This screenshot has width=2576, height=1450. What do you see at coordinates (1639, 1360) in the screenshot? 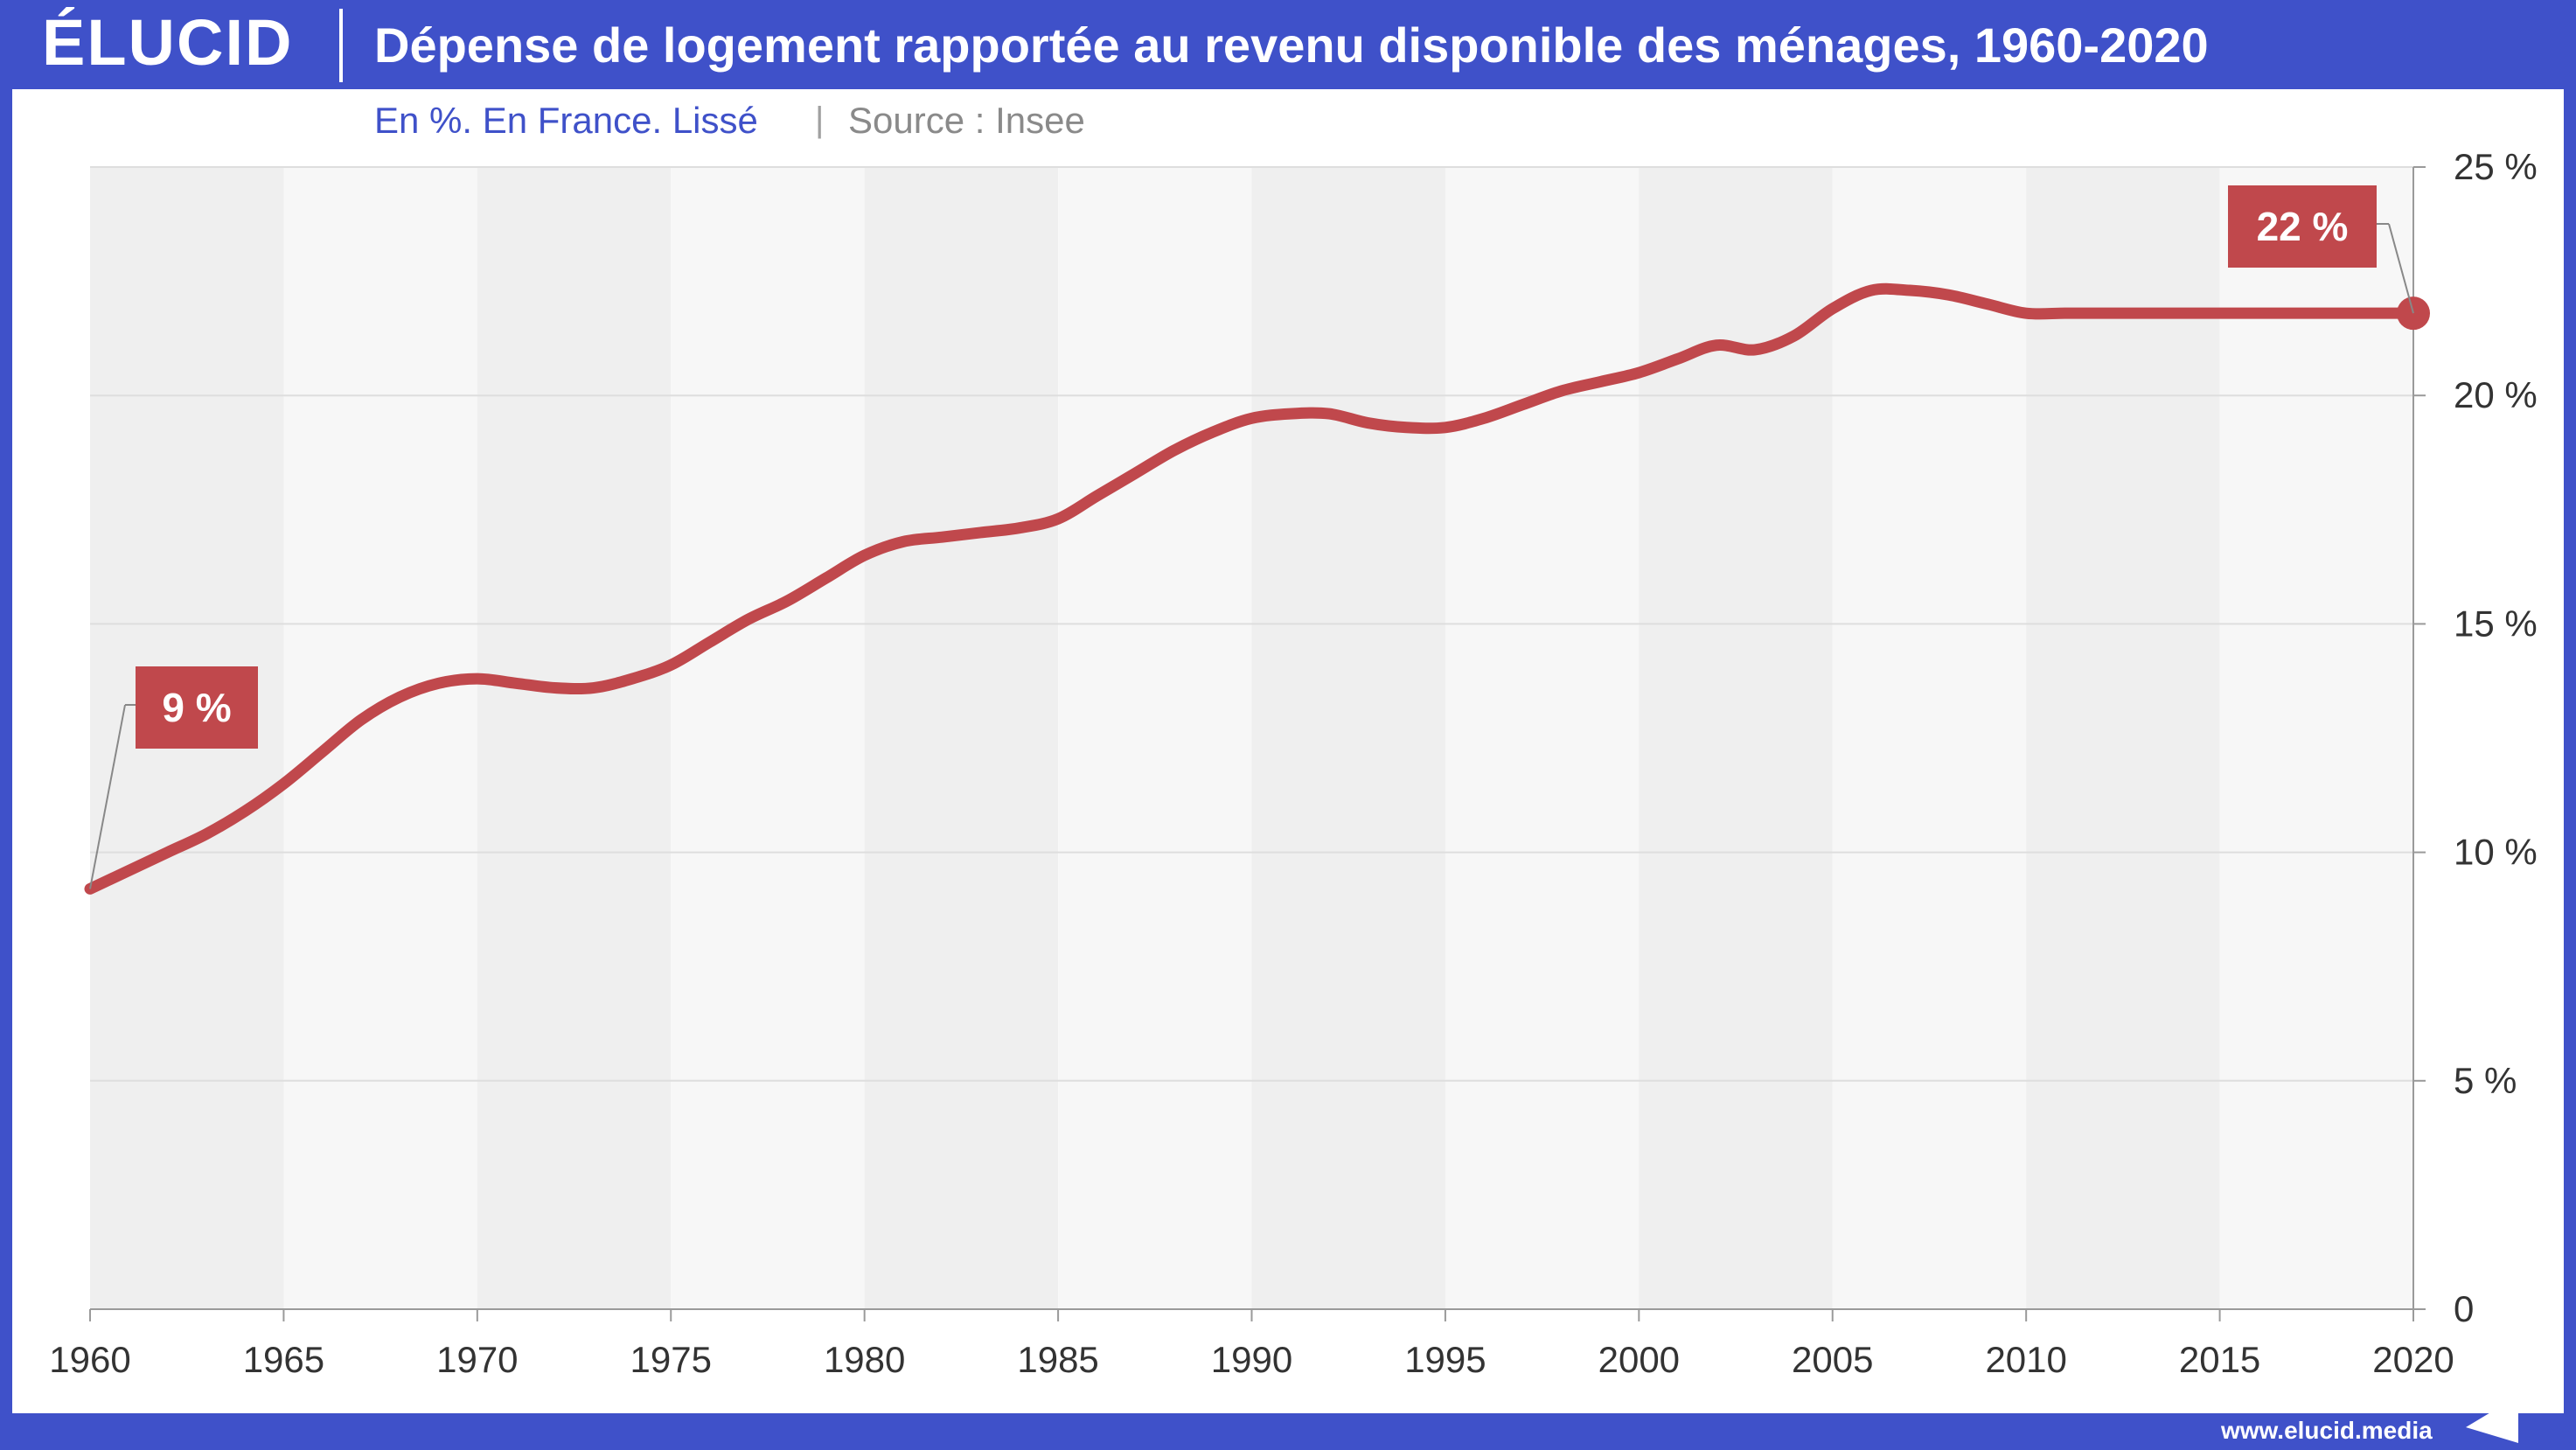
I see `x-tick-label: 2000` at bounding box center [1639, 1360].